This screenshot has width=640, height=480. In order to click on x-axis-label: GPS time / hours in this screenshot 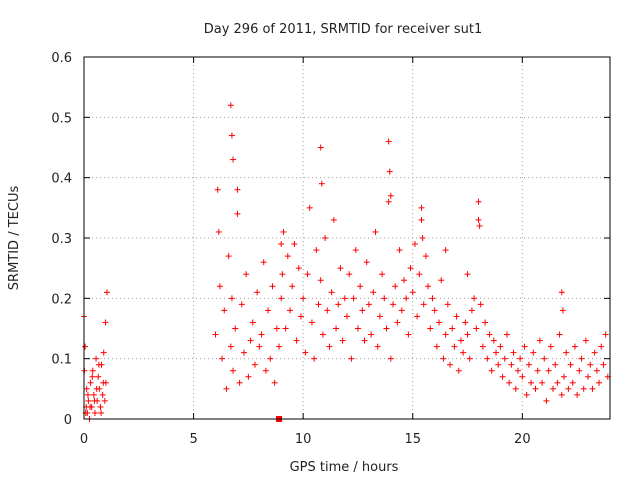, I will do `click(344, 467)`.